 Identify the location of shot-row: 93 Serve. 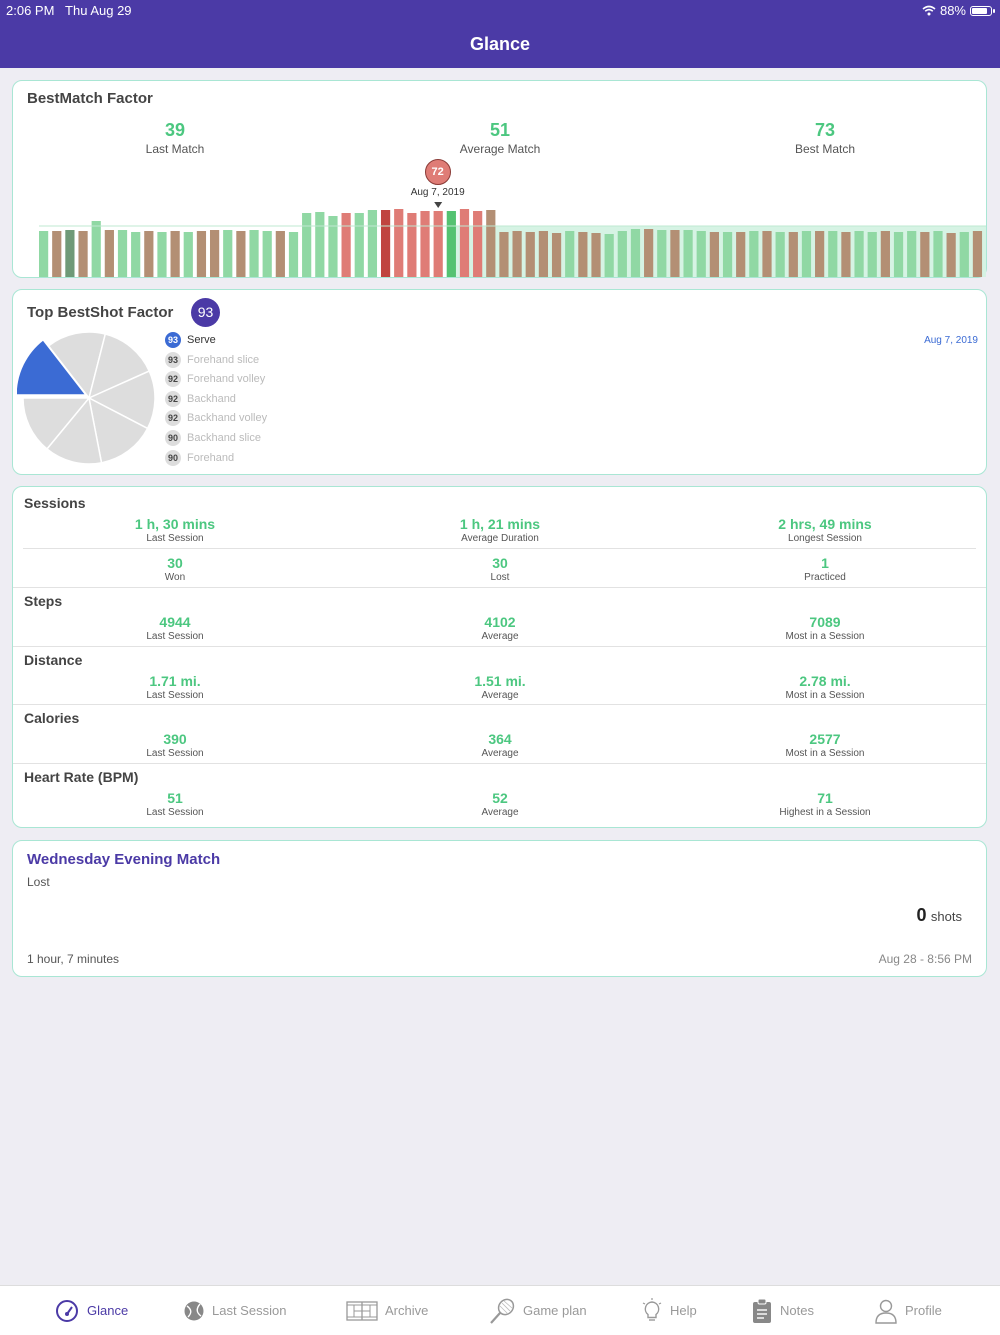
(190, 340).